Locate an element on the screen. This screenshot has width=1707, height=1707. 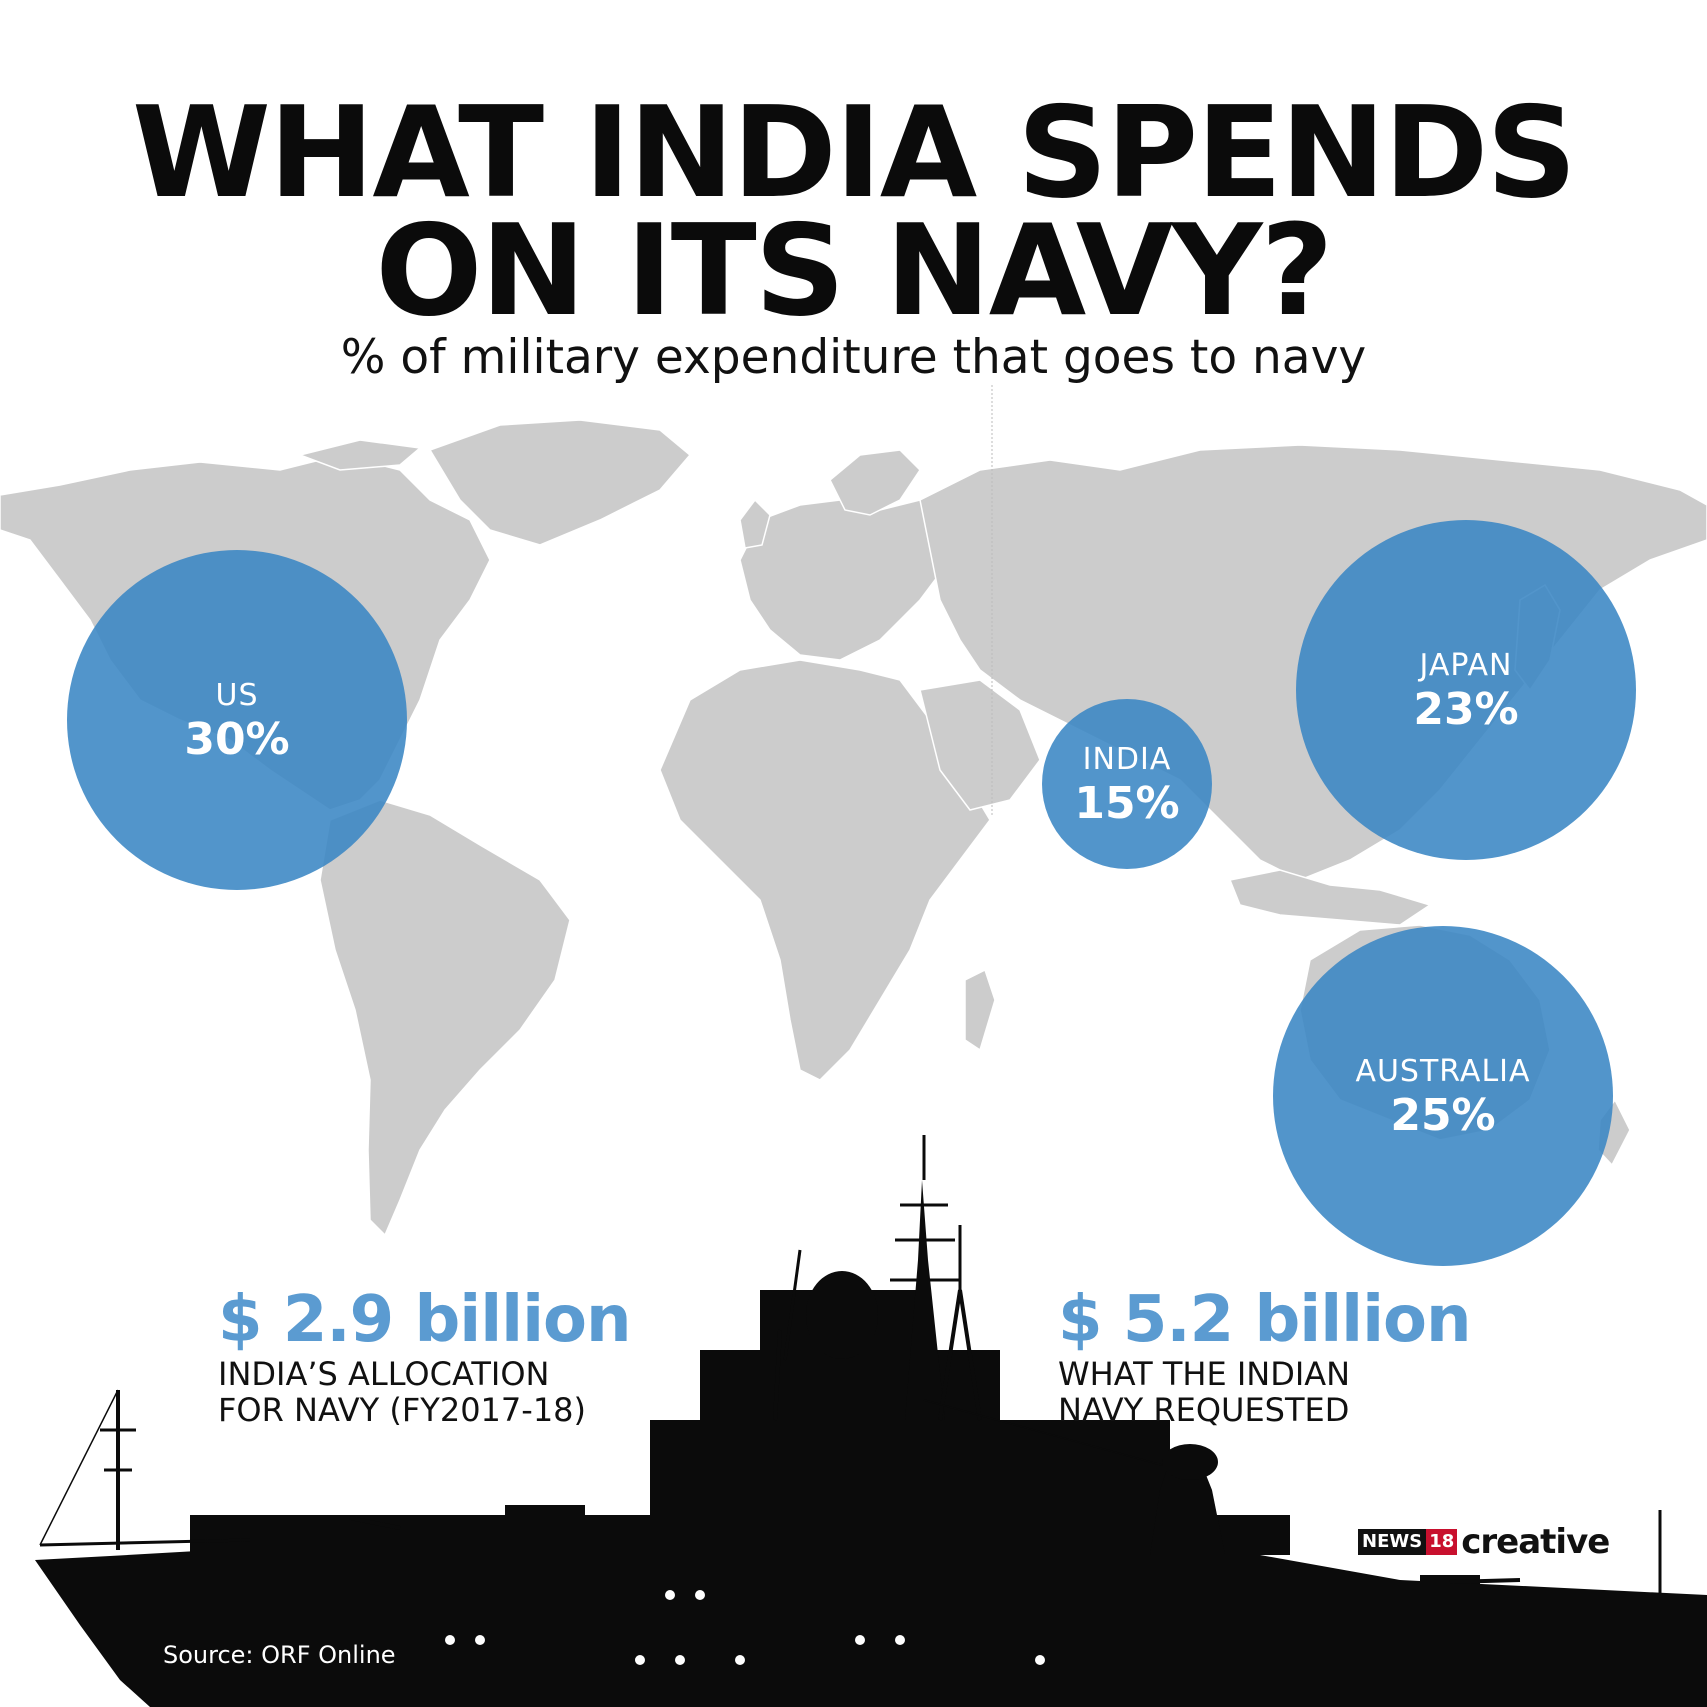
southeast-asia-islands-shape is located at coordinates (1330, 897).